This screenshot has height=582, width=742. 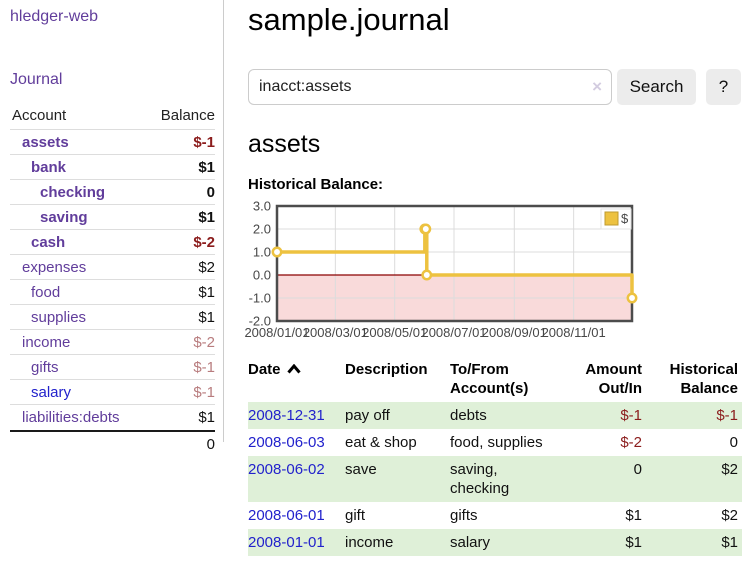 I want to click on account-row-salary: salary $-1, so click(x=112, y=392).